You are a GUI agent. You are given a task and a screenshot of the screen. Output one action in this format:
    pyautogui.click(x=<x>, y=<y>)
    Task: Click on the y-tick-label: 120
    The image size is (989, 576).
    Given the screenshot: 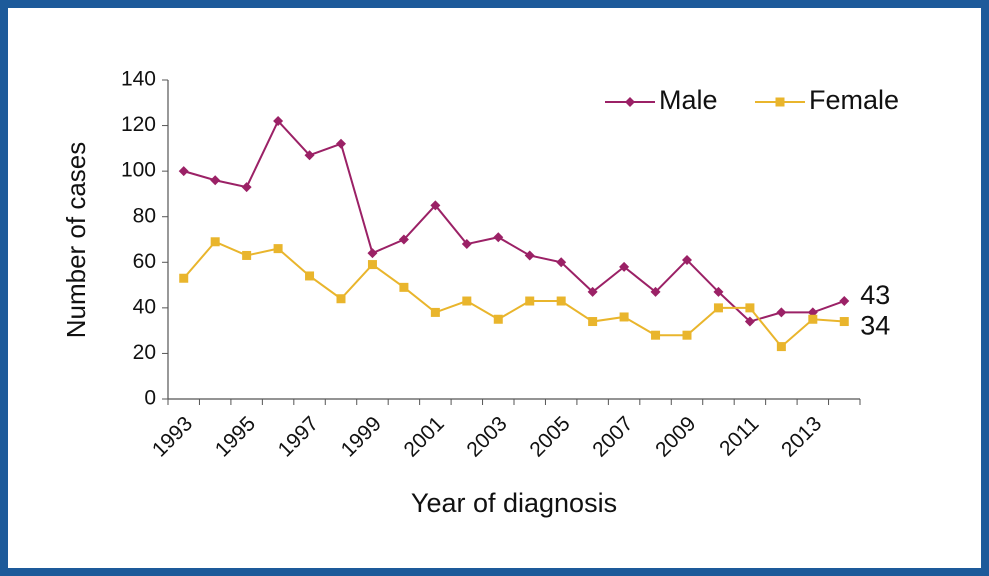 What is the action you would take?
    pyautogui.click(x=138, y=124)
    